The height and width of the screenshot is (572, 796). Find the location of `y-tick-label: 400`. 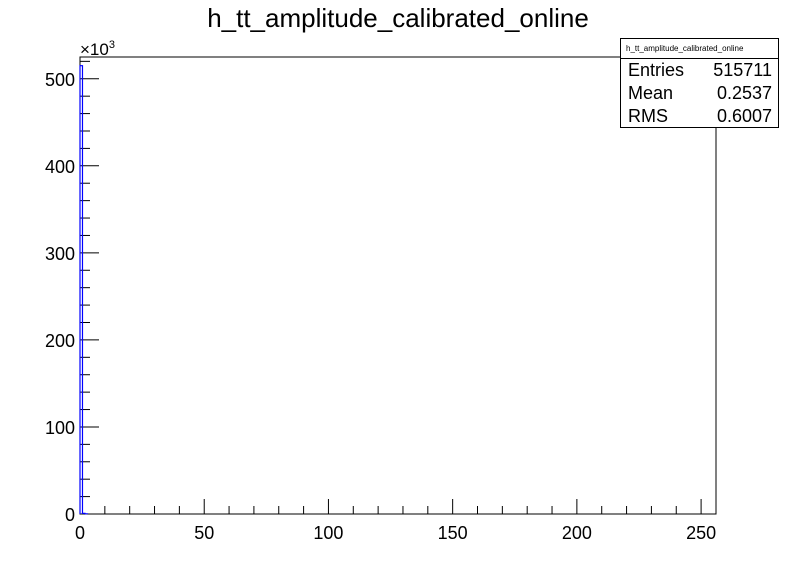

y-tick-label: 400 is located at coordinates (60, 167).